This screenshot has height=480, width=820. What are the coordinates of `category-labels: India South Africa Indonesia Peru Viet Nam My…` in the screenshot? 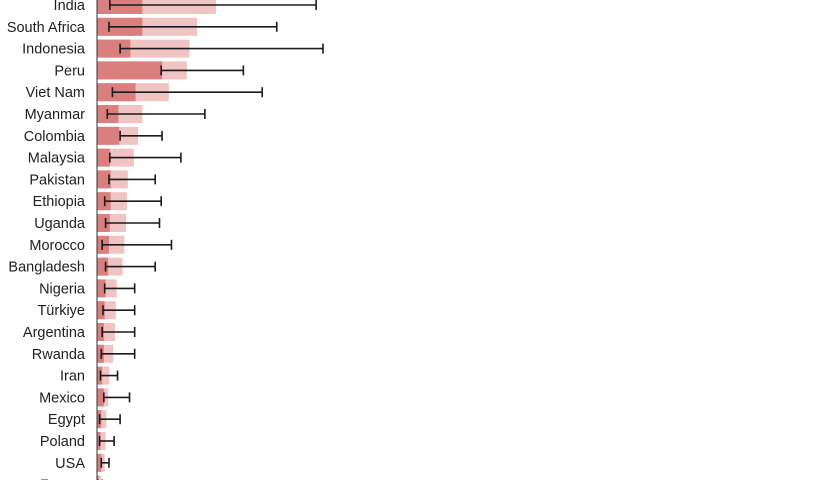 It's located at (46, 240).